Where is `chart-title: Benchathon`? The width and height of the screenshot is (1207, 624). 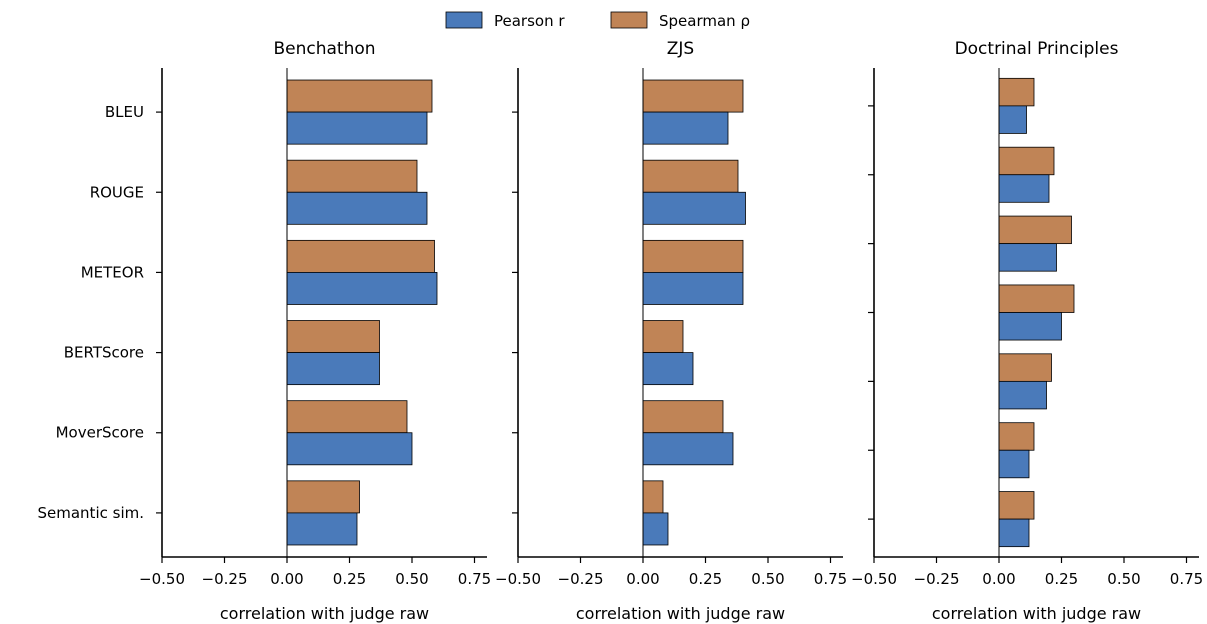 chart-title: Benchathon is located at coordinates (324, 49).